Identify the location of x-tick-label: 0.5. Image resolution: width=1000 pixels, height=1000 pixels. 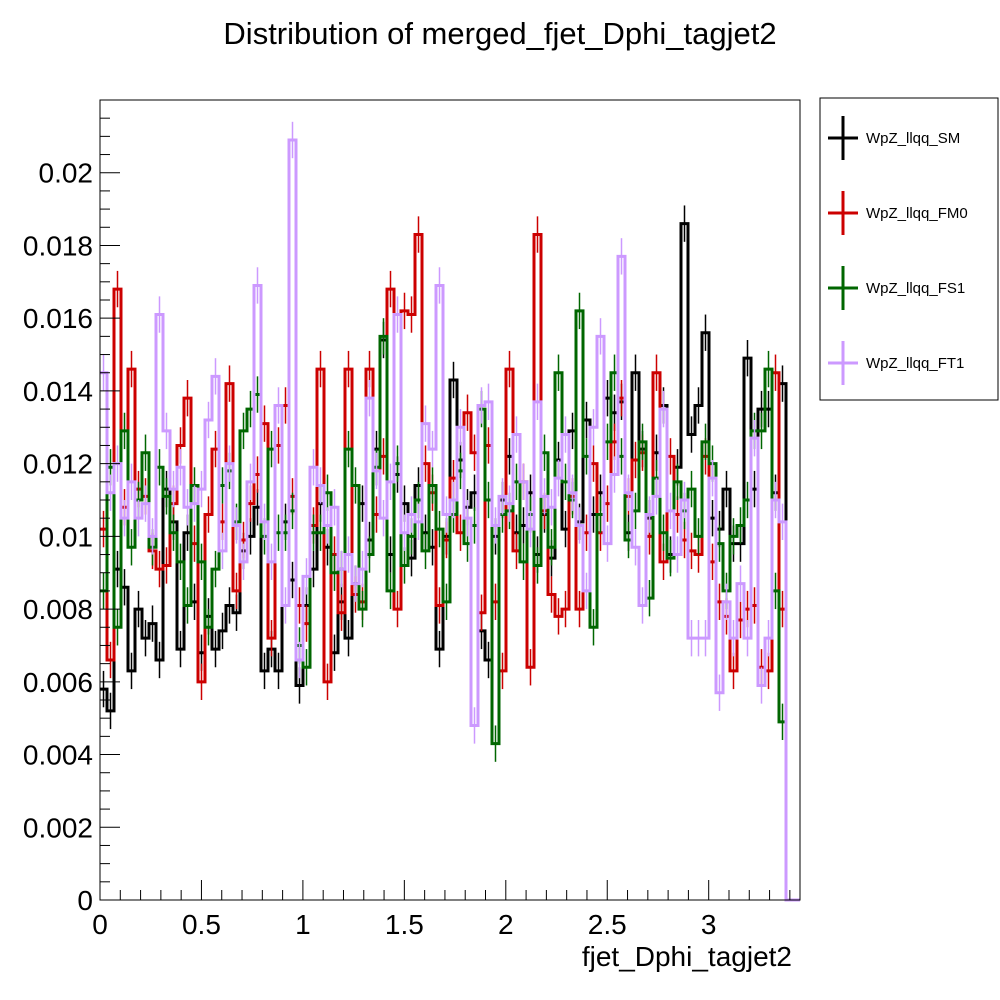
(201, 924).